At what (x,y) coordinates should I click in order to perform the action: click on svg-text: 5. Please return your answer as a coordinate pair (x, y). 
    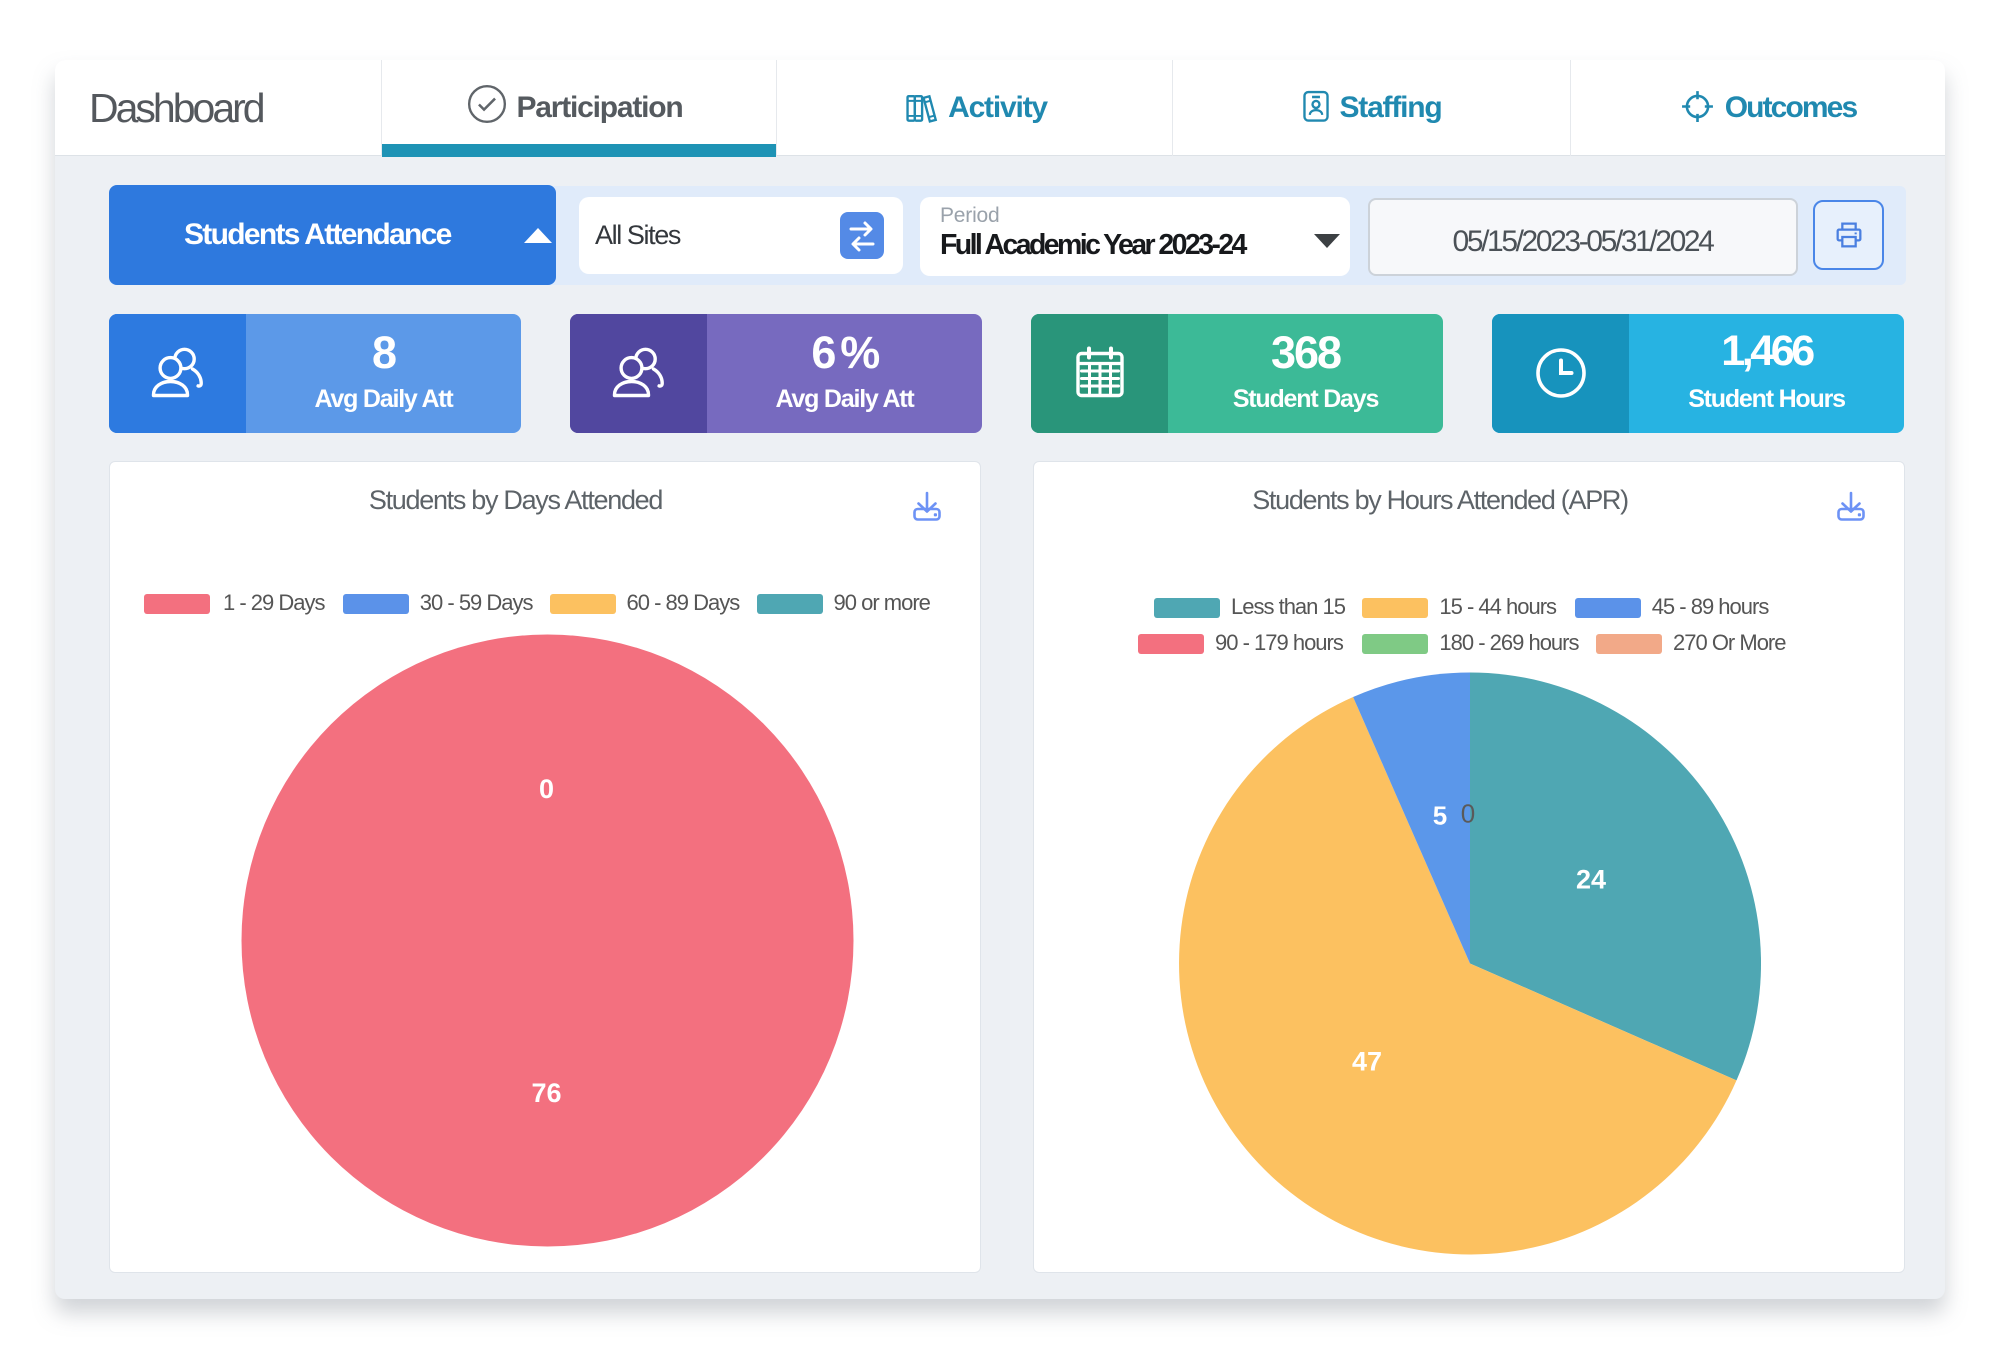
    Looking at the image, I should click on (1440, 815).